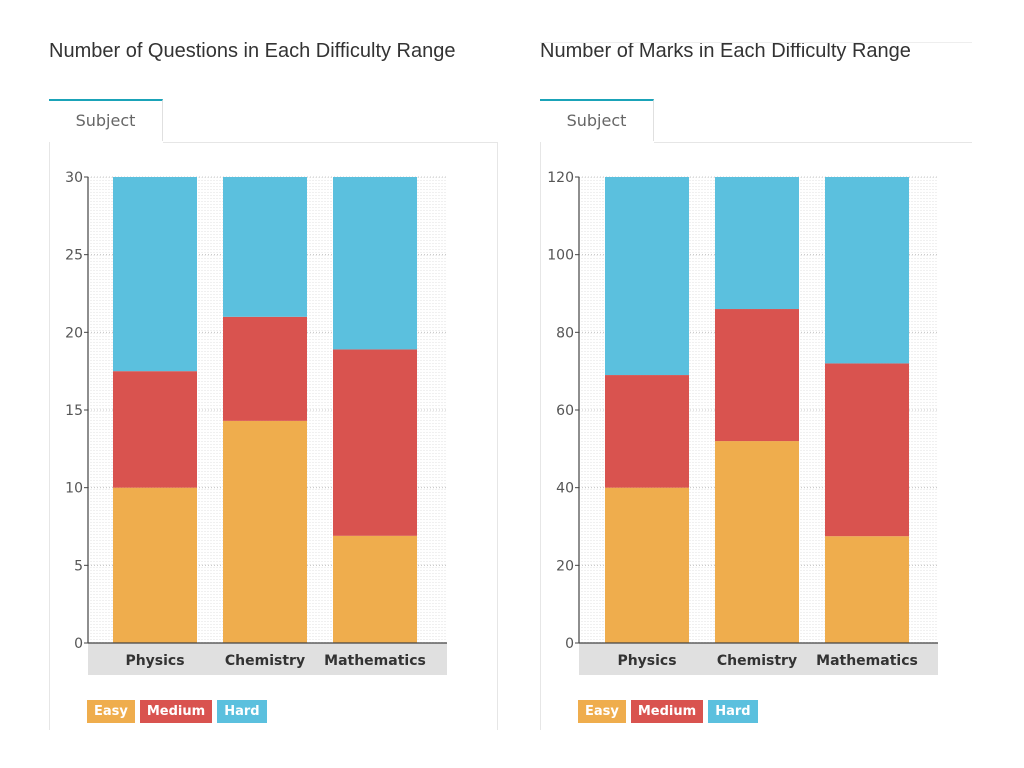 The height and width of the screenshot is (768, 1024). Describe the element at coordinates (565, 333) in the screenshot. I see `y-tick-label: 80` at that location.